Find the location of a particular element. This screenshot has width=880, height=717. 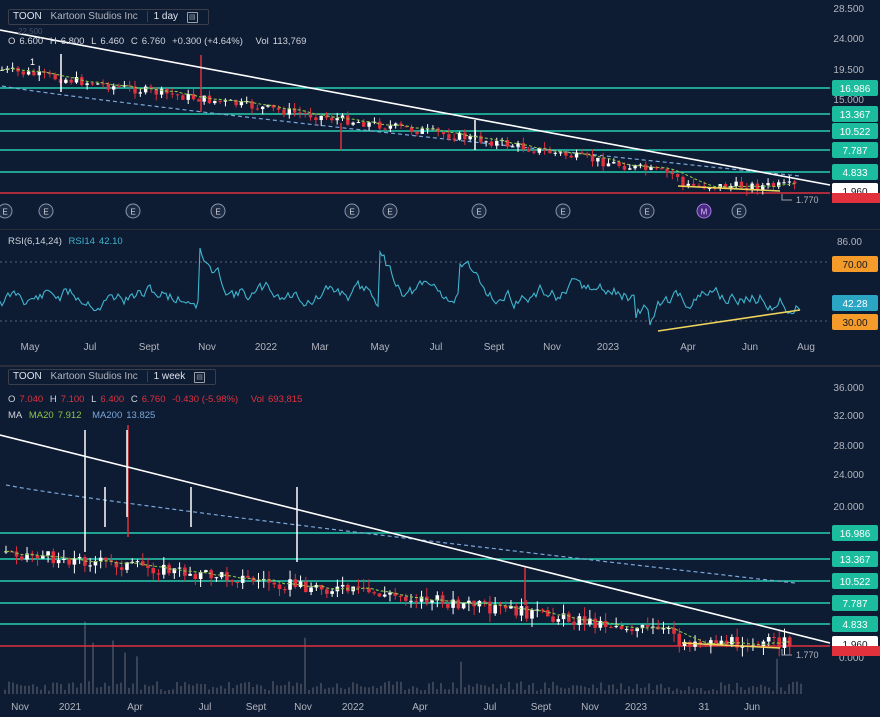

ma-slow-line is located at coordinates (400, 534).